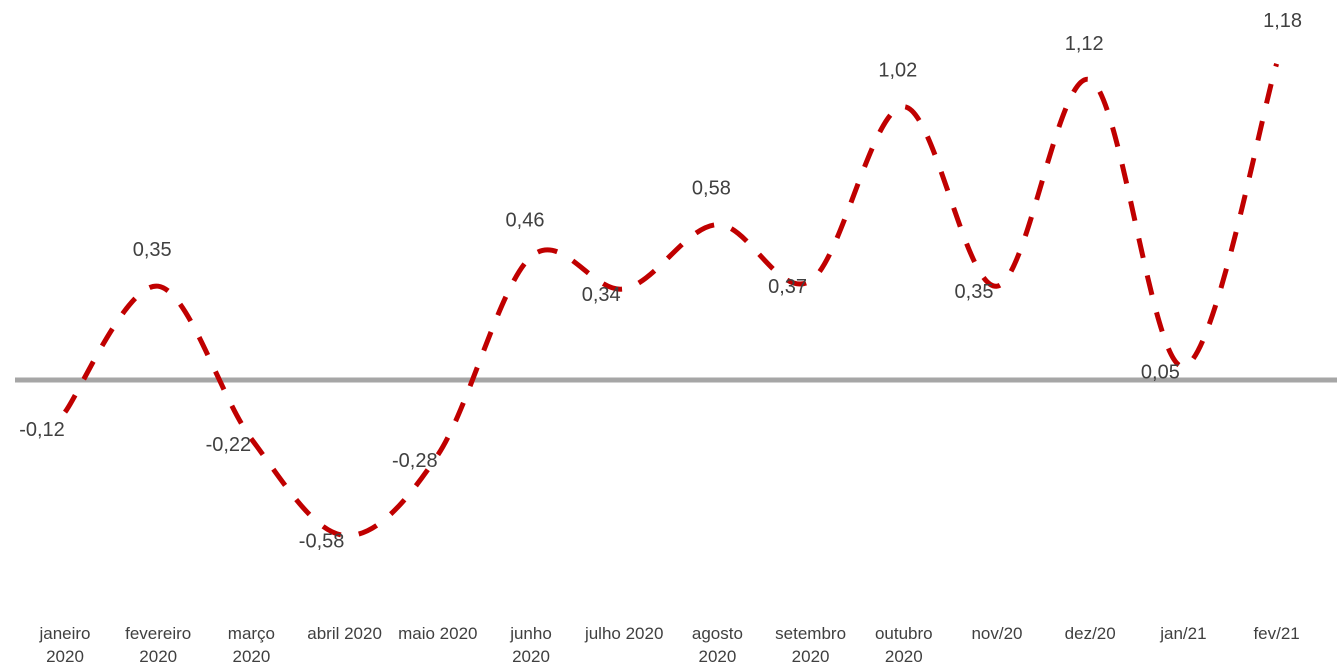 The height and width of the screenshot is (665, 1337). What do you see at coordinates (251, 644) in the screenshot?
I see `x-tick-label: março 2020` at bounding box center [251, 644].